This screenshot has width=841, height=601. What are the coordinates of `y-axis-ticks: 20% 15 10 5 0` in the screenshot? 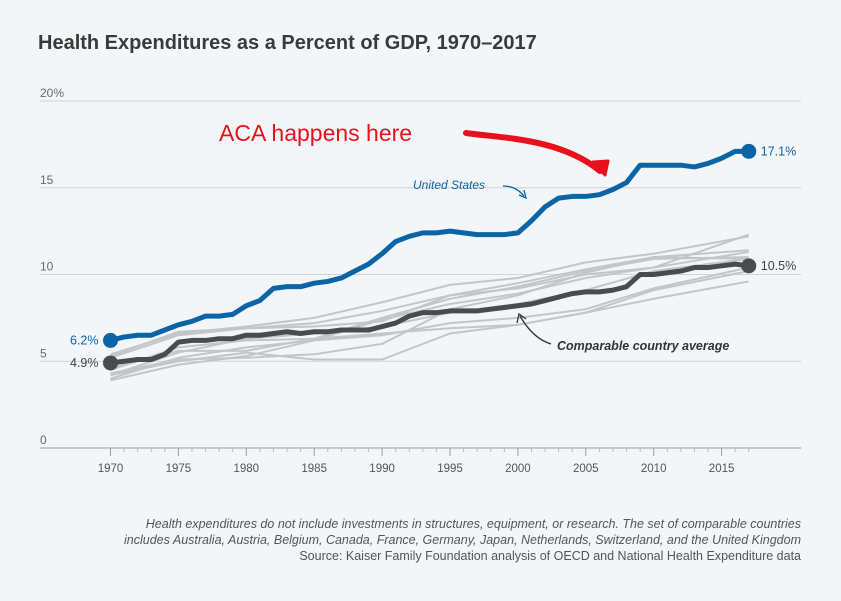 It's located at (52, 266).